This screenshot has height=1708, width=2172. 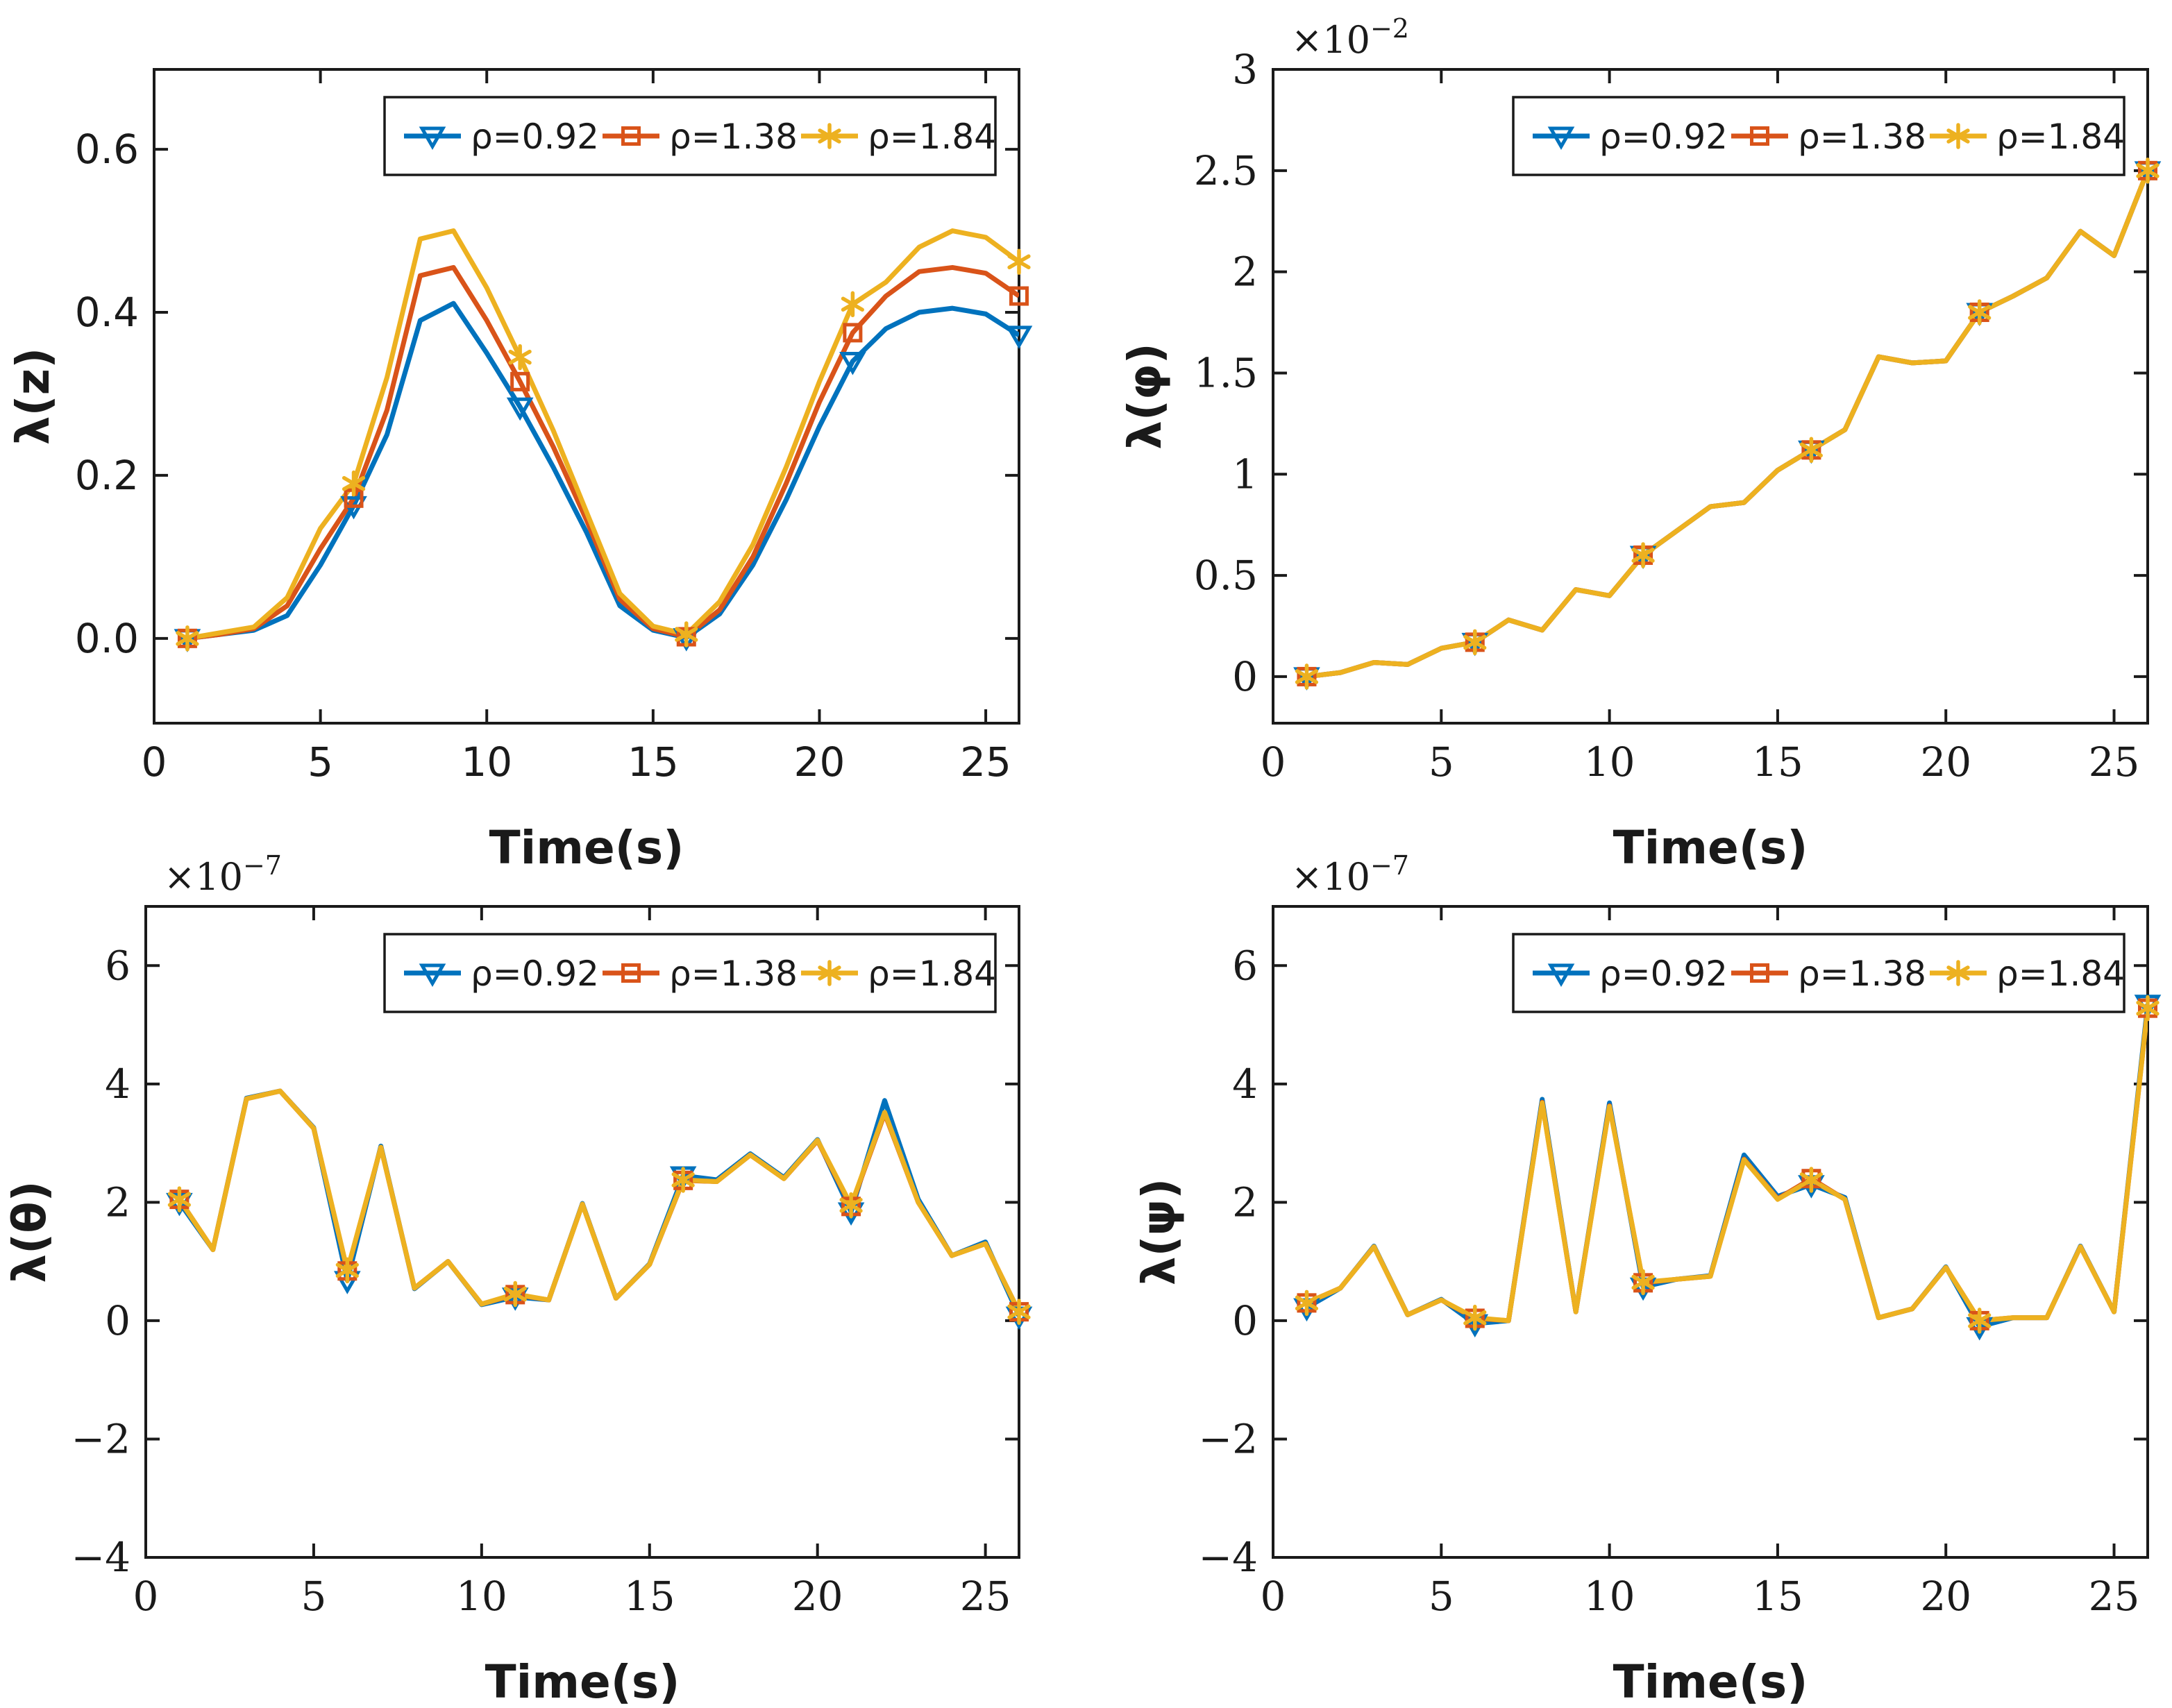 I want to click on y-tick-label: 0.2, so click(x=107, y=476).